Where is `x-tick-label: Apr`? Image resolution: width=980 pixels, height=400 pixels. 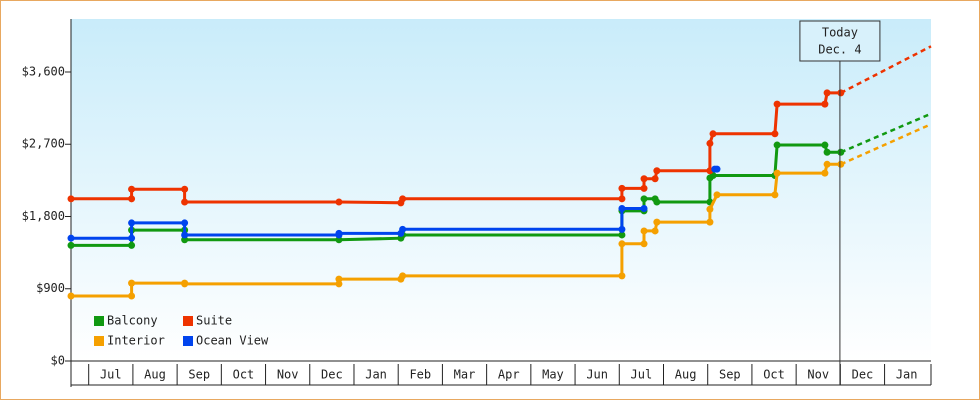
x-tick-label: Apr is located at coordinates (509, 375).